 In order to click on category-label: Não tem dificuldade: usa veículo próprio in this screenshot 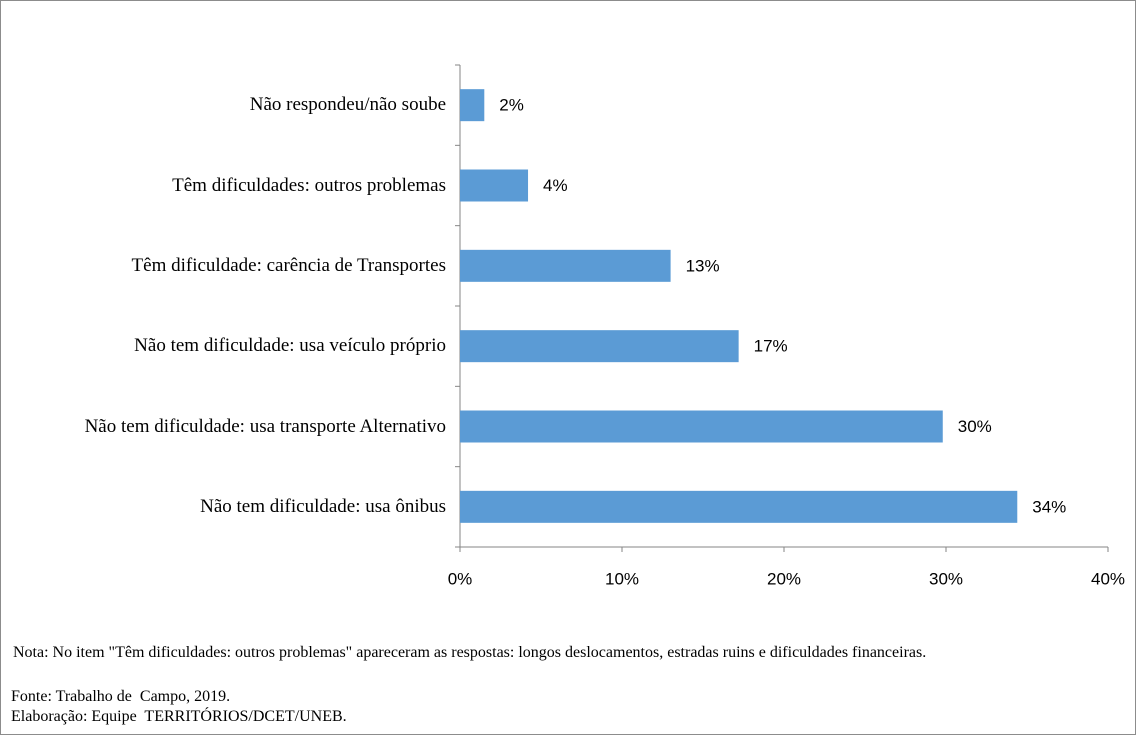, I will do `click(290, 346)`.